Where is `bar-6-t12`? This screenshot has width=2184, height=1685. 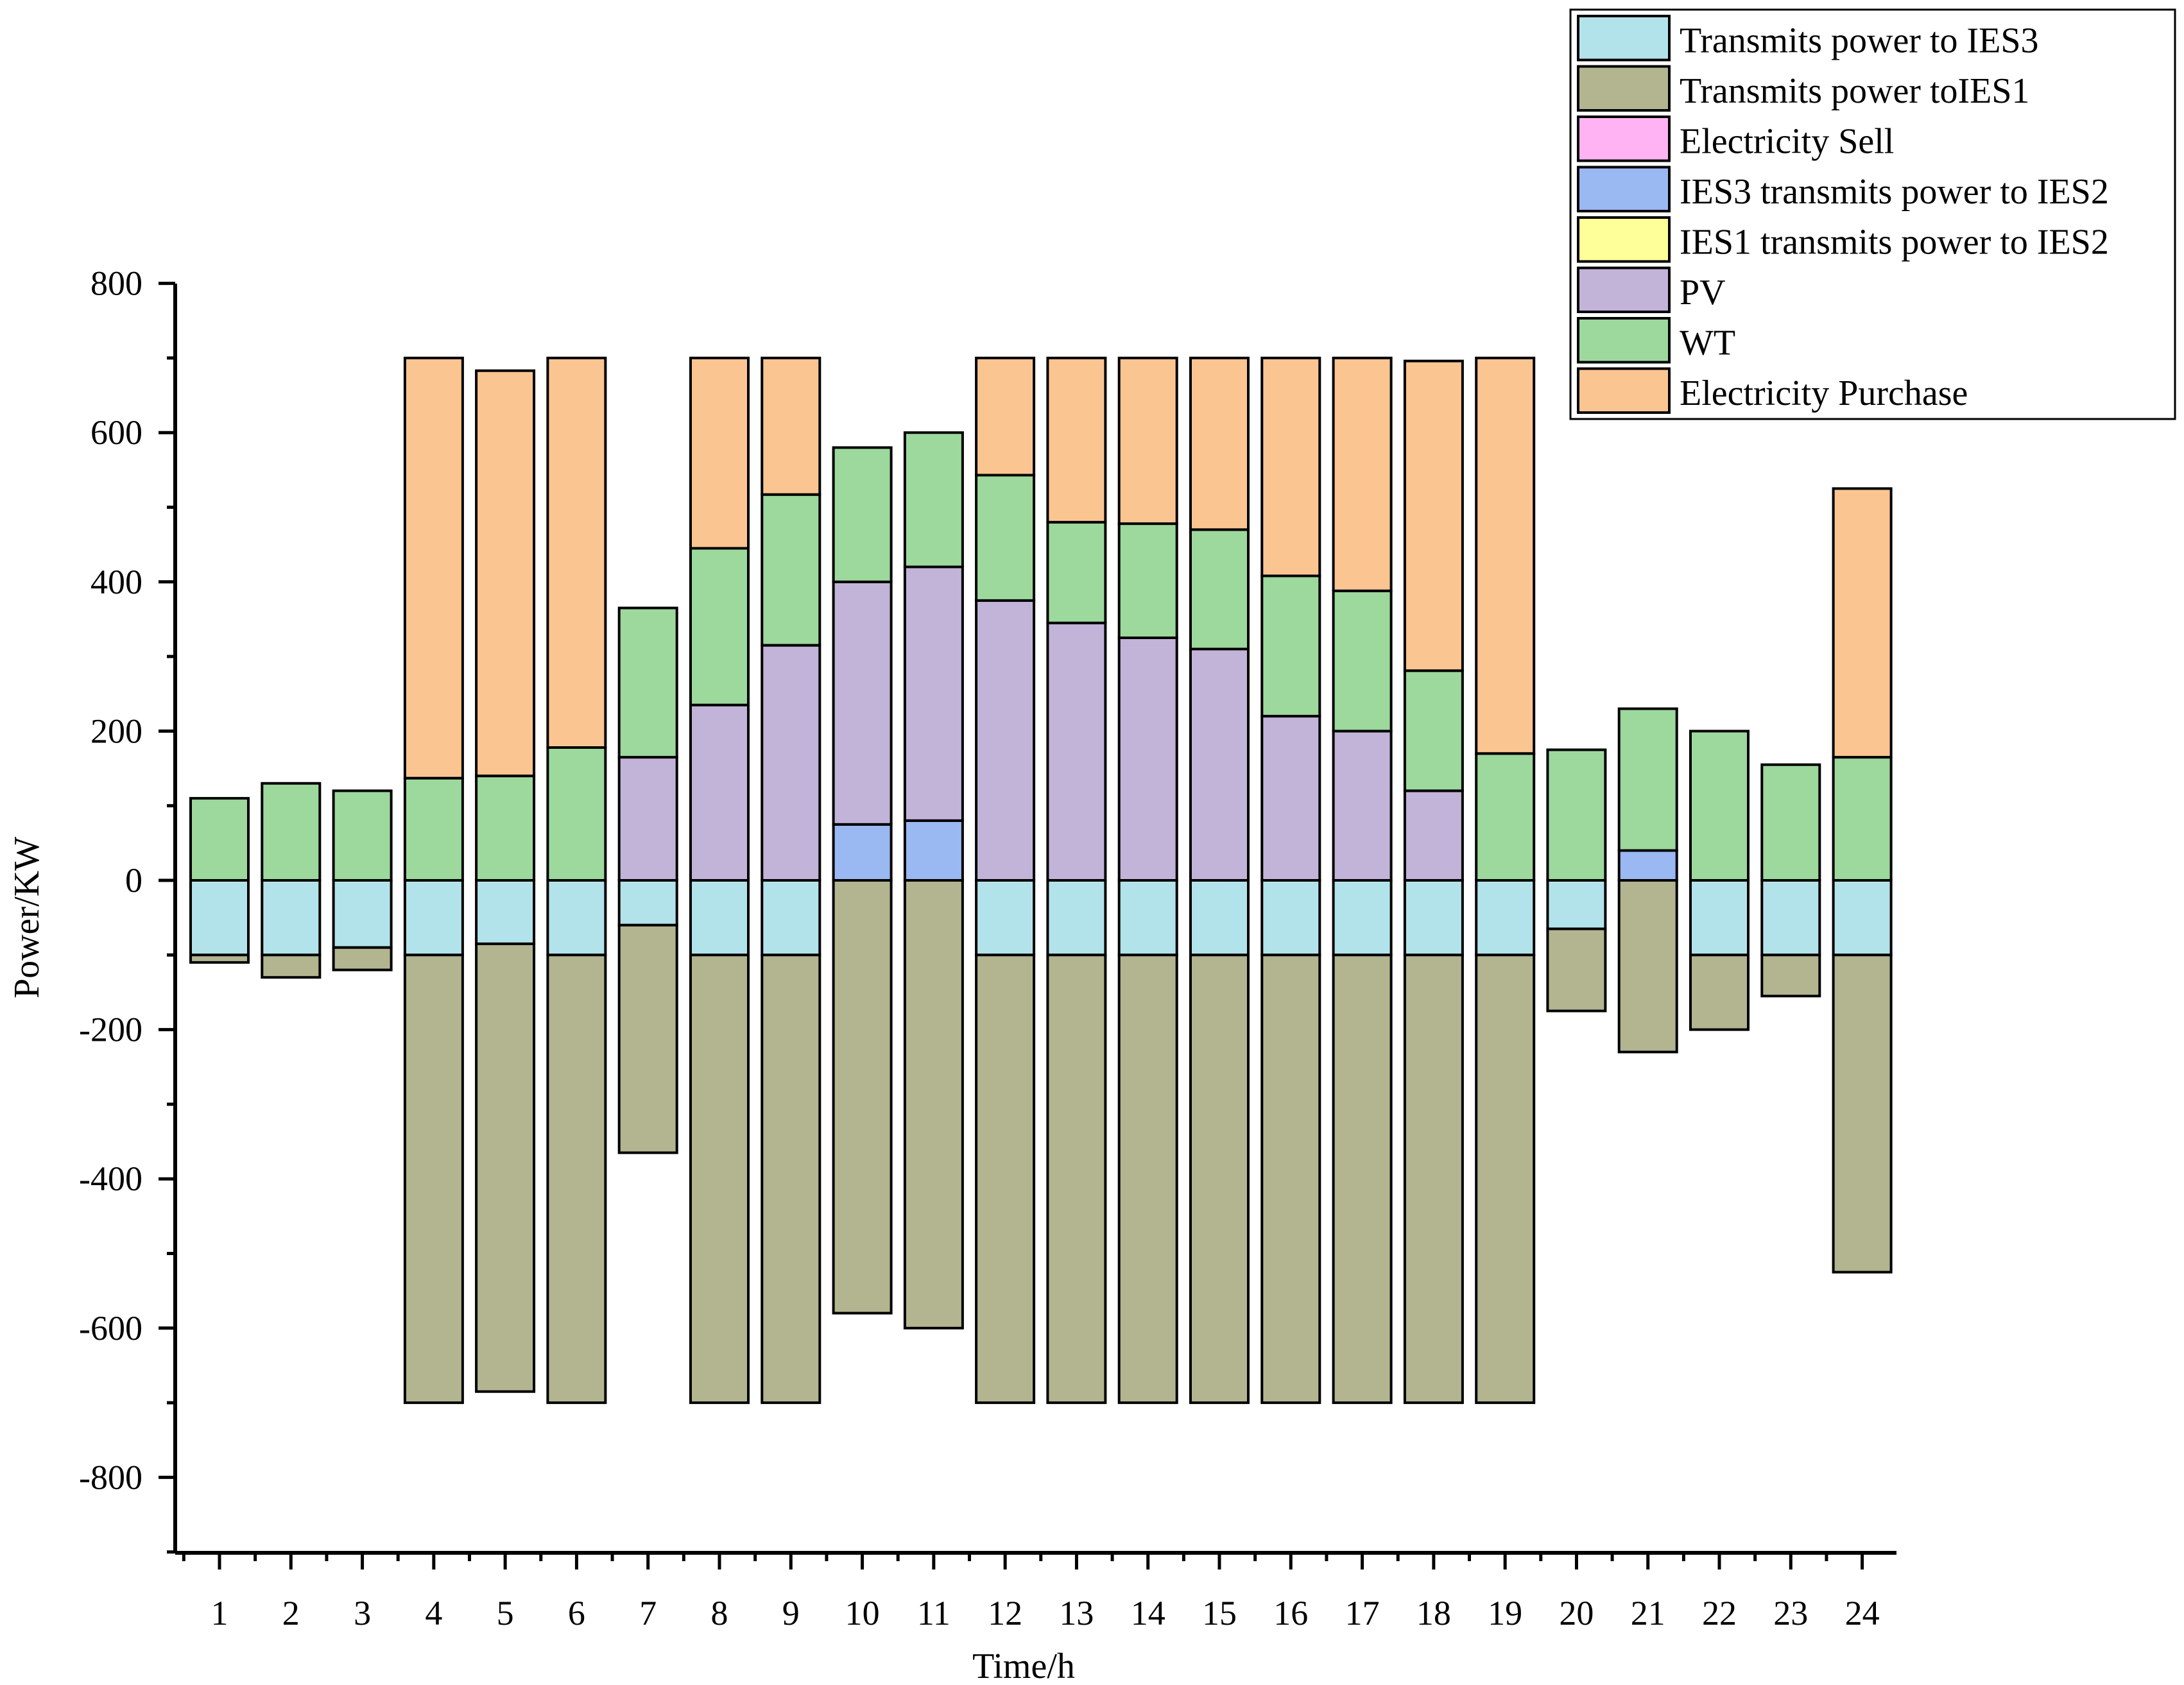
bar-6-t12 is located at coordinates (1005, 740).